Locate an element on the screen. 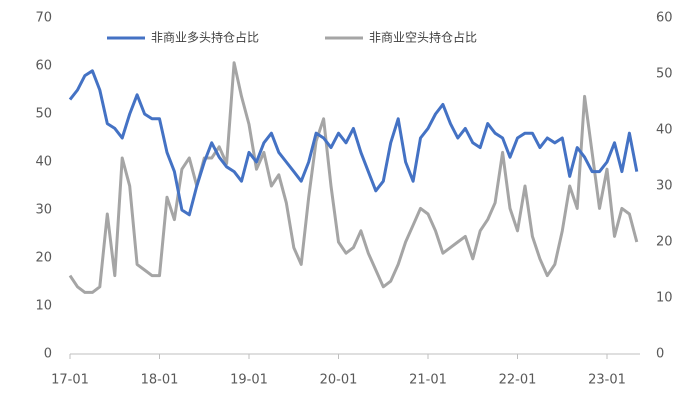 This screenshot has height=414, width=689. y-tick-label: 60 is located at coordinates (43, 66).